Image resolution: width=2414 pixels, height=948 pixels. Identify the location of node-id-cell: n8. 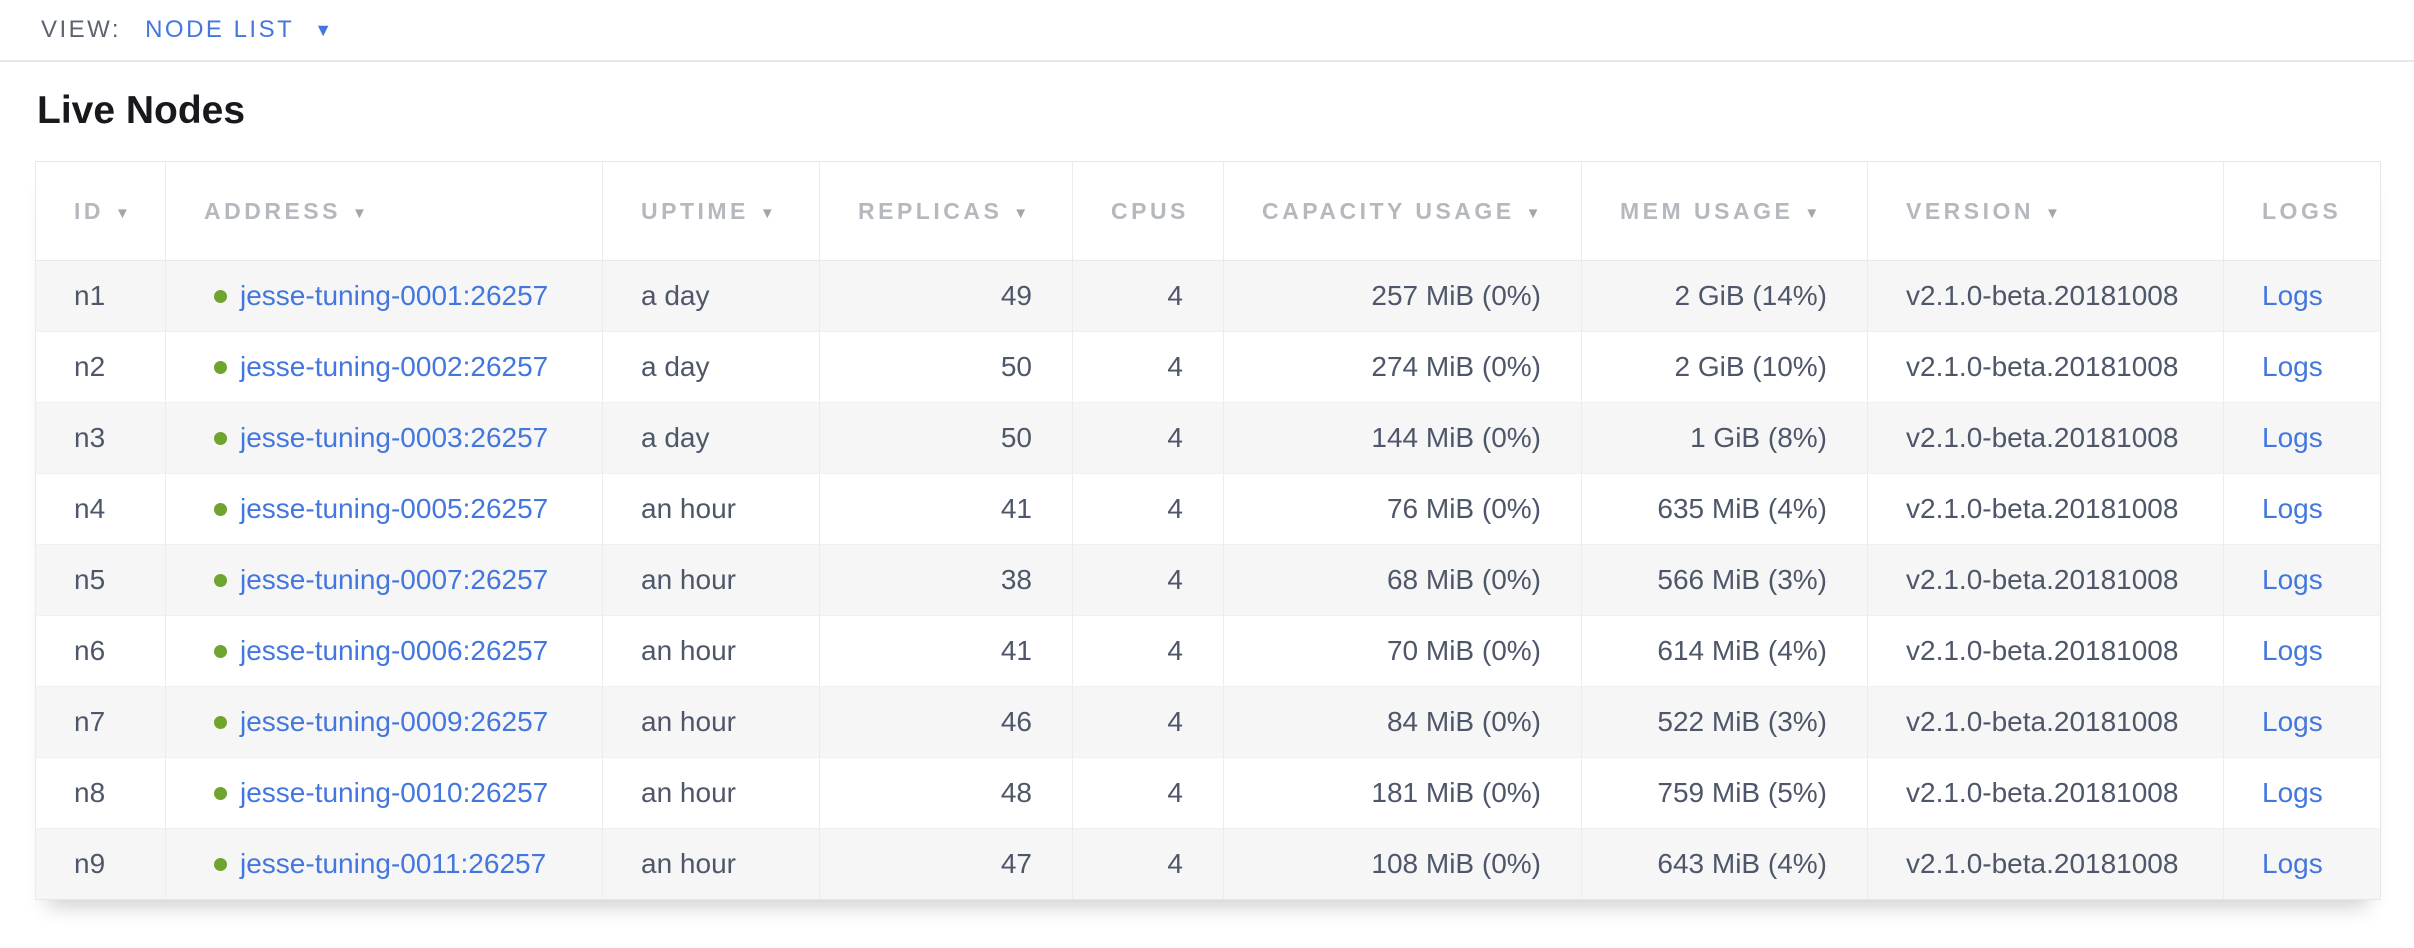
(100, 793).